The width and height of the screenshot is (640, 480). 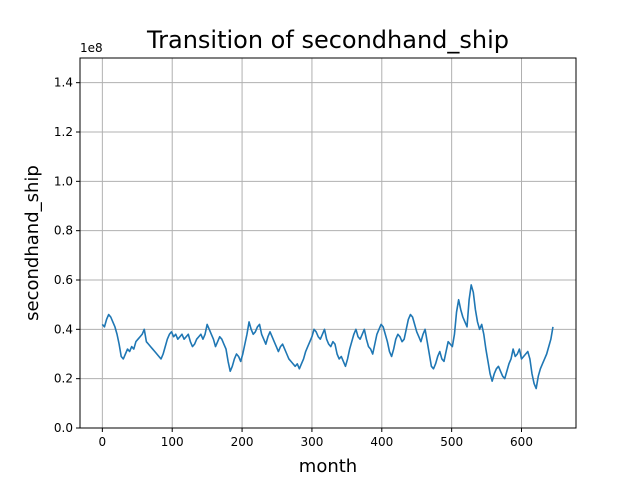 What do you see at coordinates (67, 255) in the screenshot?
I see `y-axis-ticks: 0.0 0.2 0.4 0.6 0.8 1.0 1.2 1.4` at bounding box center [67, 255].